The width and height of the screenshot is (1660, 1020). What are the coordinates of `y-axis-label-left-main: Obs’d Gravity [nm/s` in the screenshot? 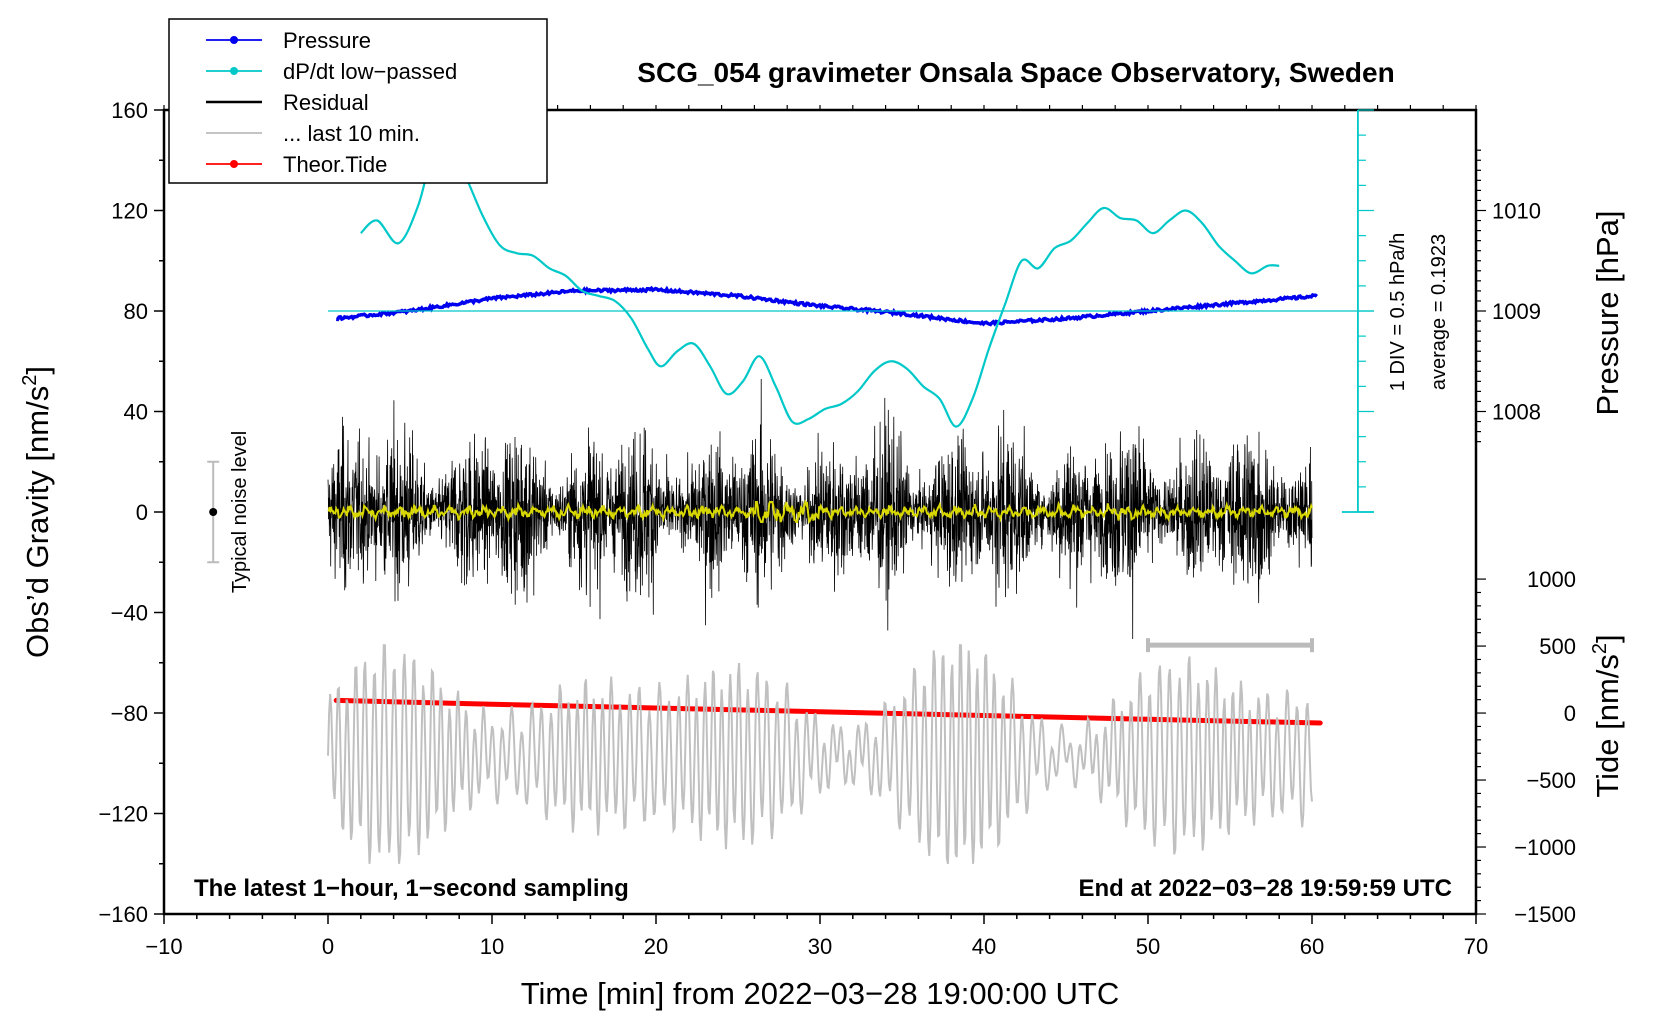 It's located at (37, 522).